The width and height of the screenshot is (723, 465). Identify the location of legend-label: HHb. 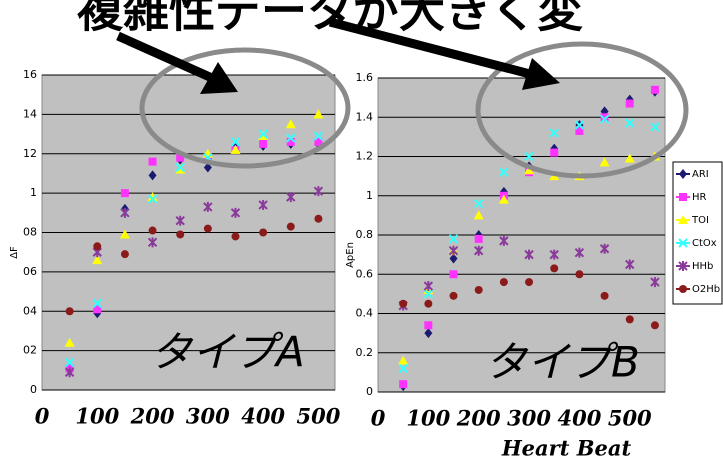
(702, 266).